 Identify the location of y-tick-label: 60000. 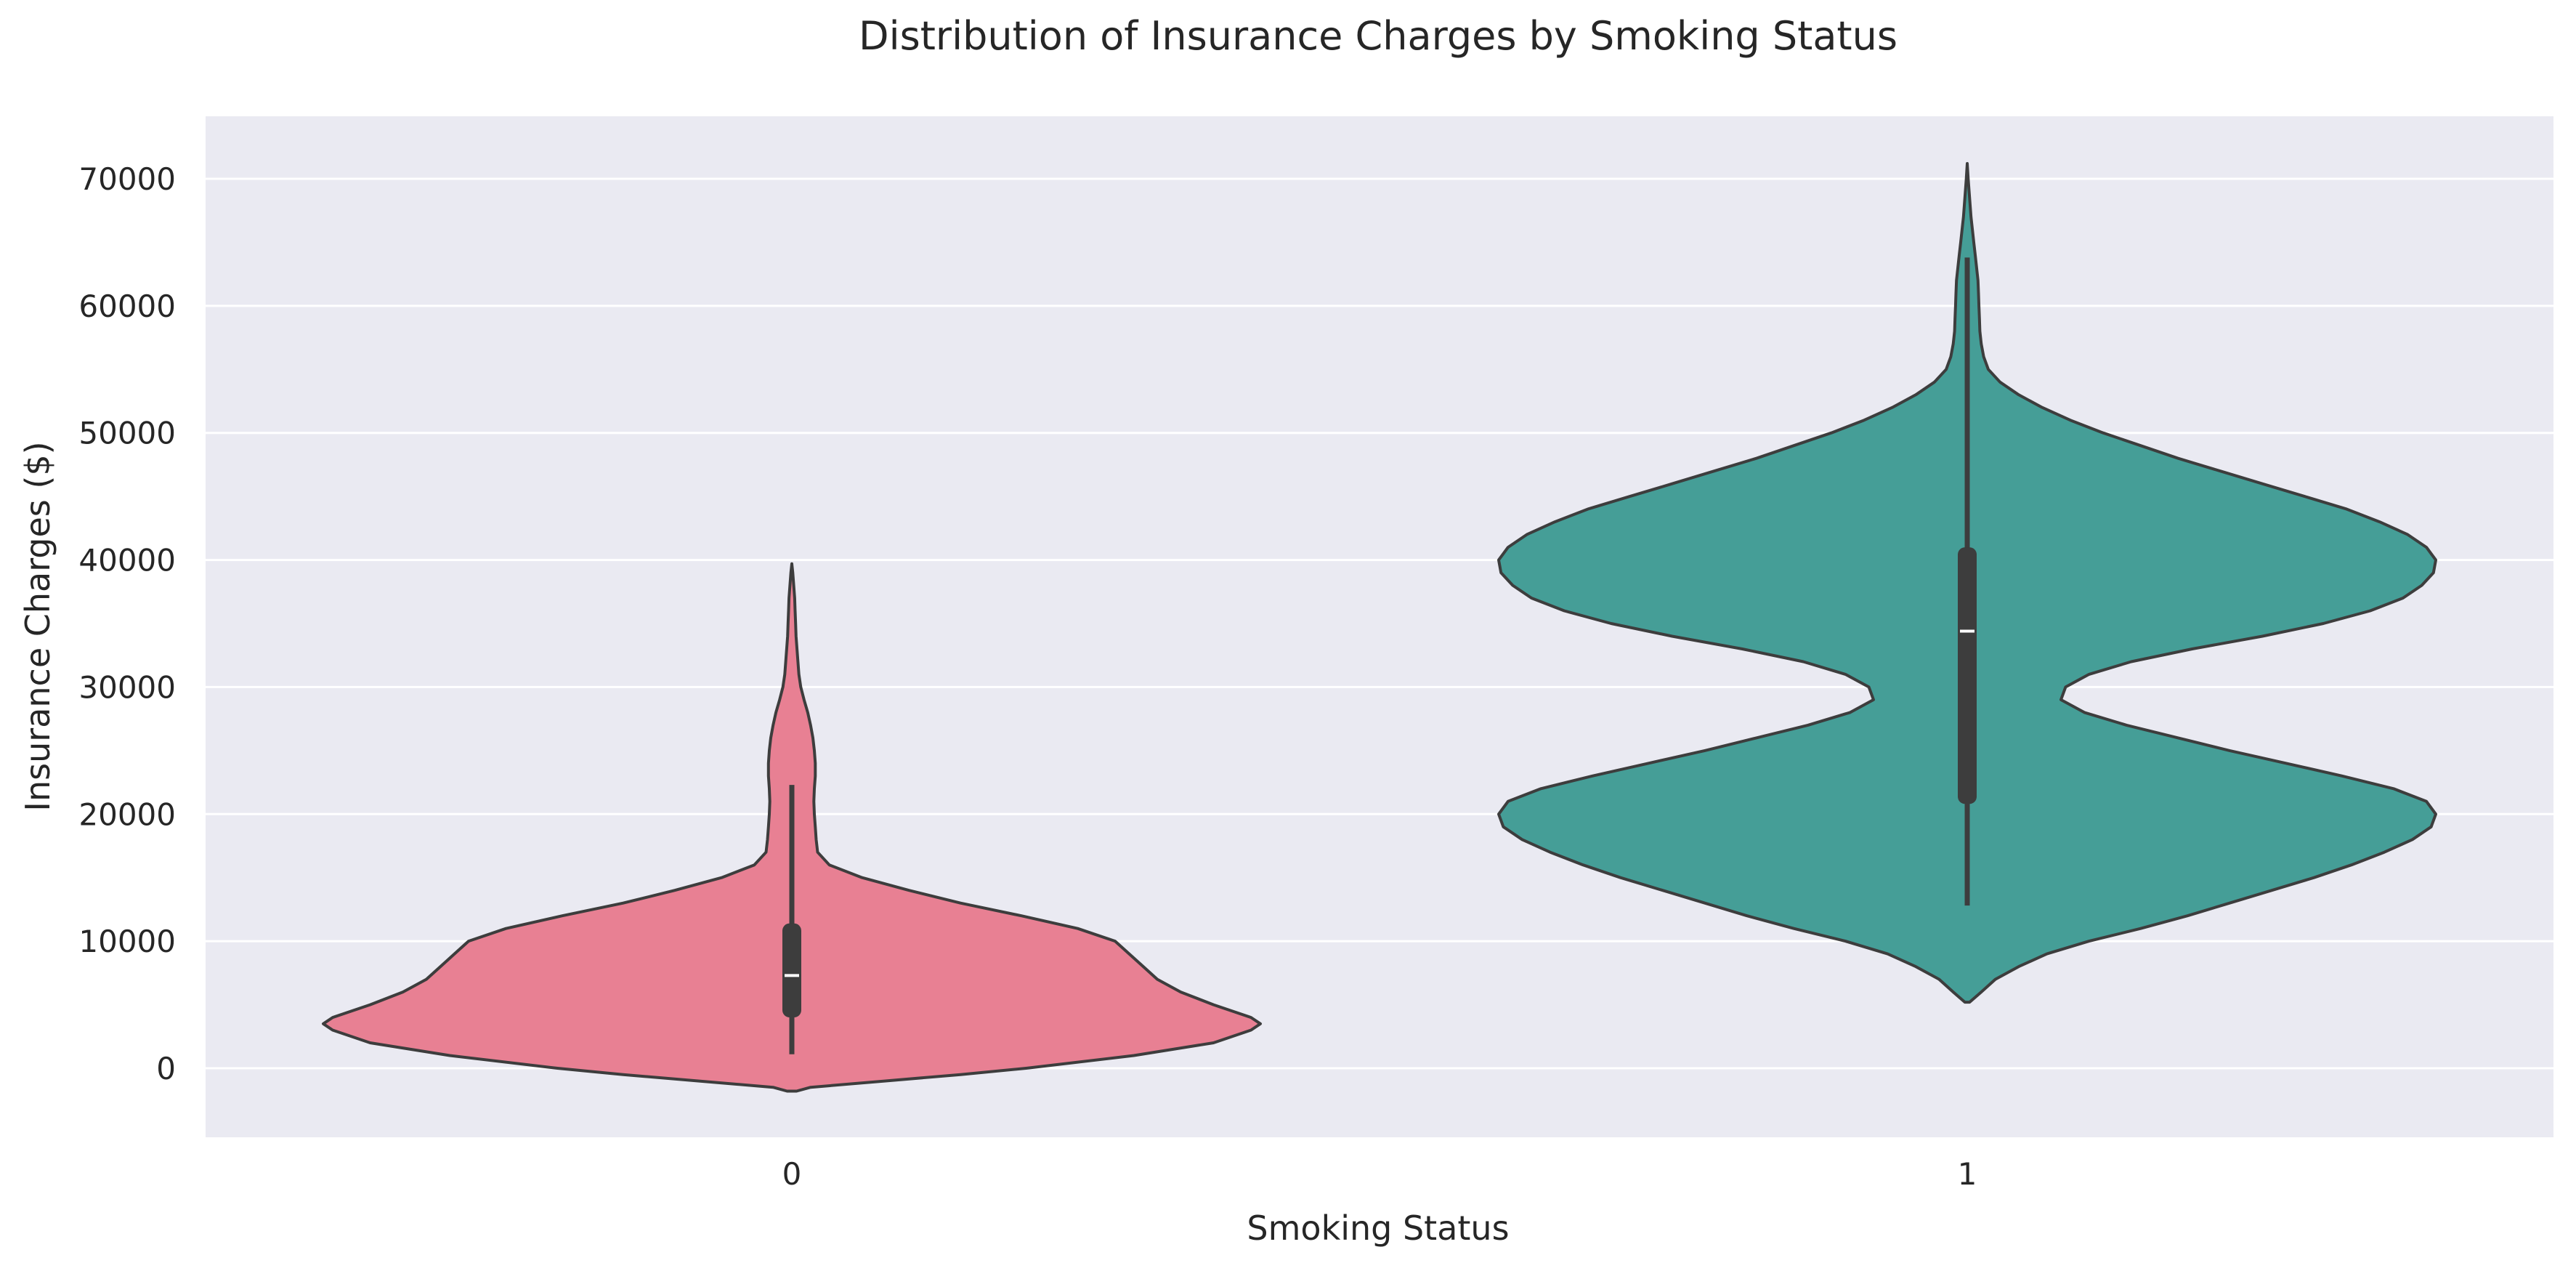
(127, 306).